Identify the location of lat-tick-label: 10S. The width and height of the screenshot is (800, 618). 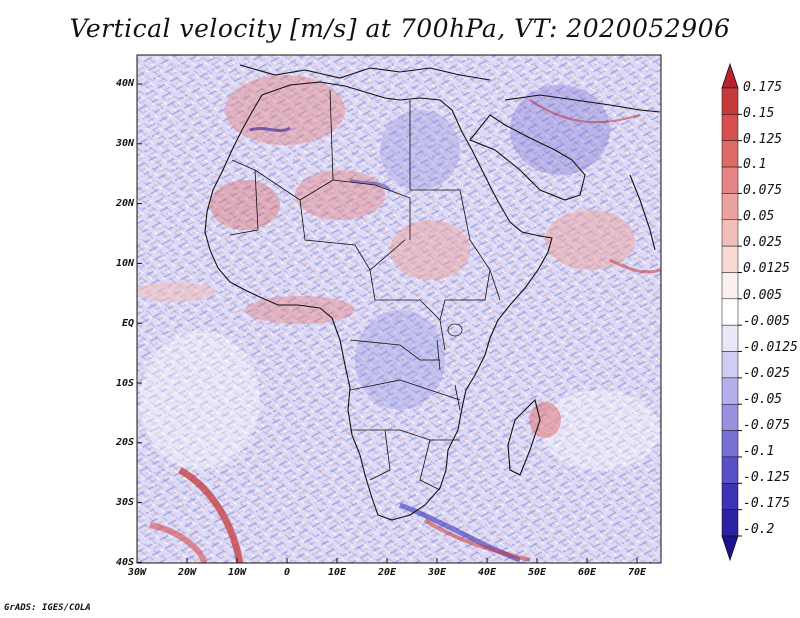
(124, 383).